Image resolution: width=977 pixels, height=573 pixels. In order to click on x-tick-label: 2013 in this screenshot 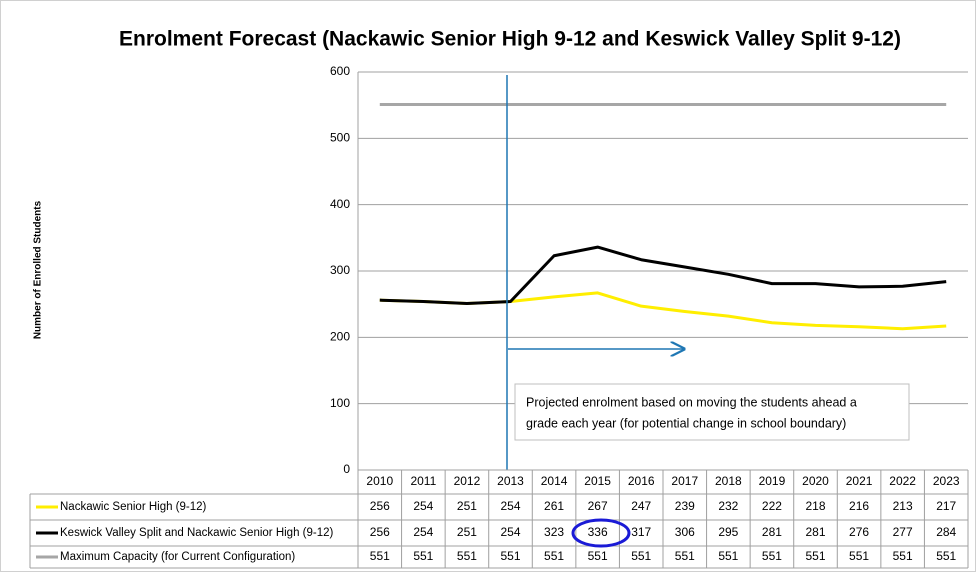, I will do `click(510, 481)`.